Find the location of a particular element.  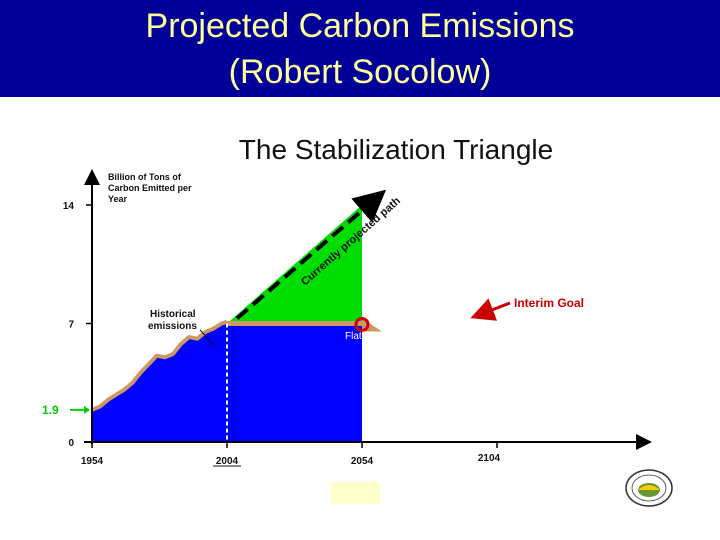

organization-seal-icon is located at coordinates (649, 488).